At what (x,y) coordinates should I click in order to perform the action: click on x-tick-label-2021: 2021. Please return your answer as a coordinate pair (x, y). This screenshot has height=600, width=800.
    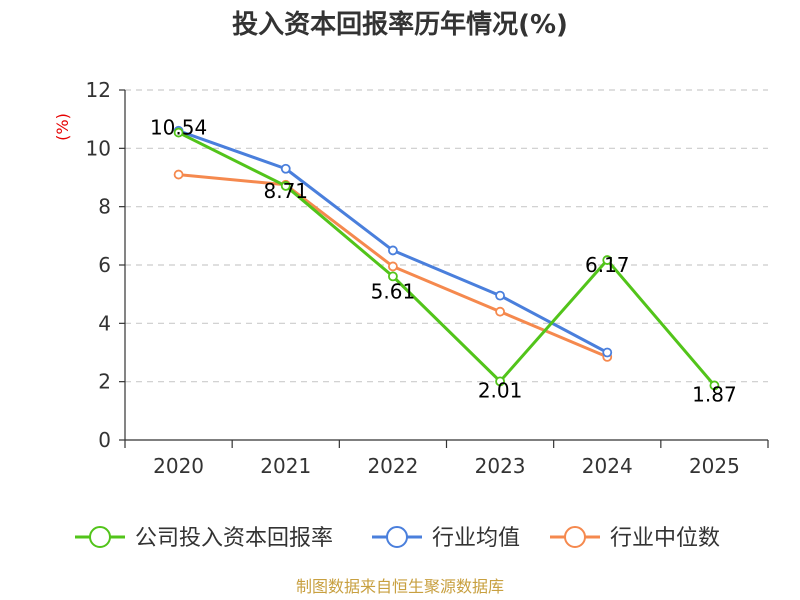
    Looking at the image, I should click on (285, 466).